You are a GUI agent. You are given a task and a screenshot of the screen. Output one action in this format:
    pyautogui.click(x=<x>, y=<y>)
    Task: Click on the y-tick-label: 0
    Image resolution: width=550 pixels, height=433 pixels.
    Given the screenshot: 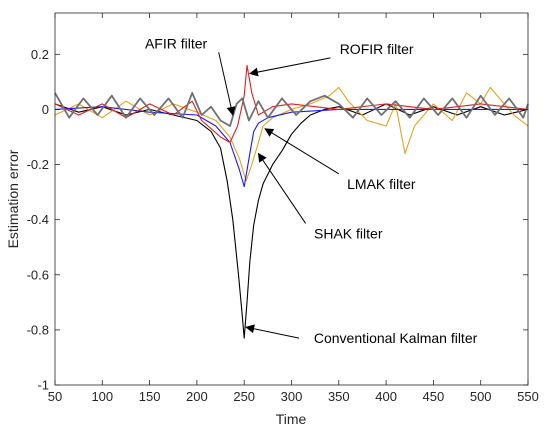 What is the action you would take?
    pyautogui.click(x=45, y=109)
    